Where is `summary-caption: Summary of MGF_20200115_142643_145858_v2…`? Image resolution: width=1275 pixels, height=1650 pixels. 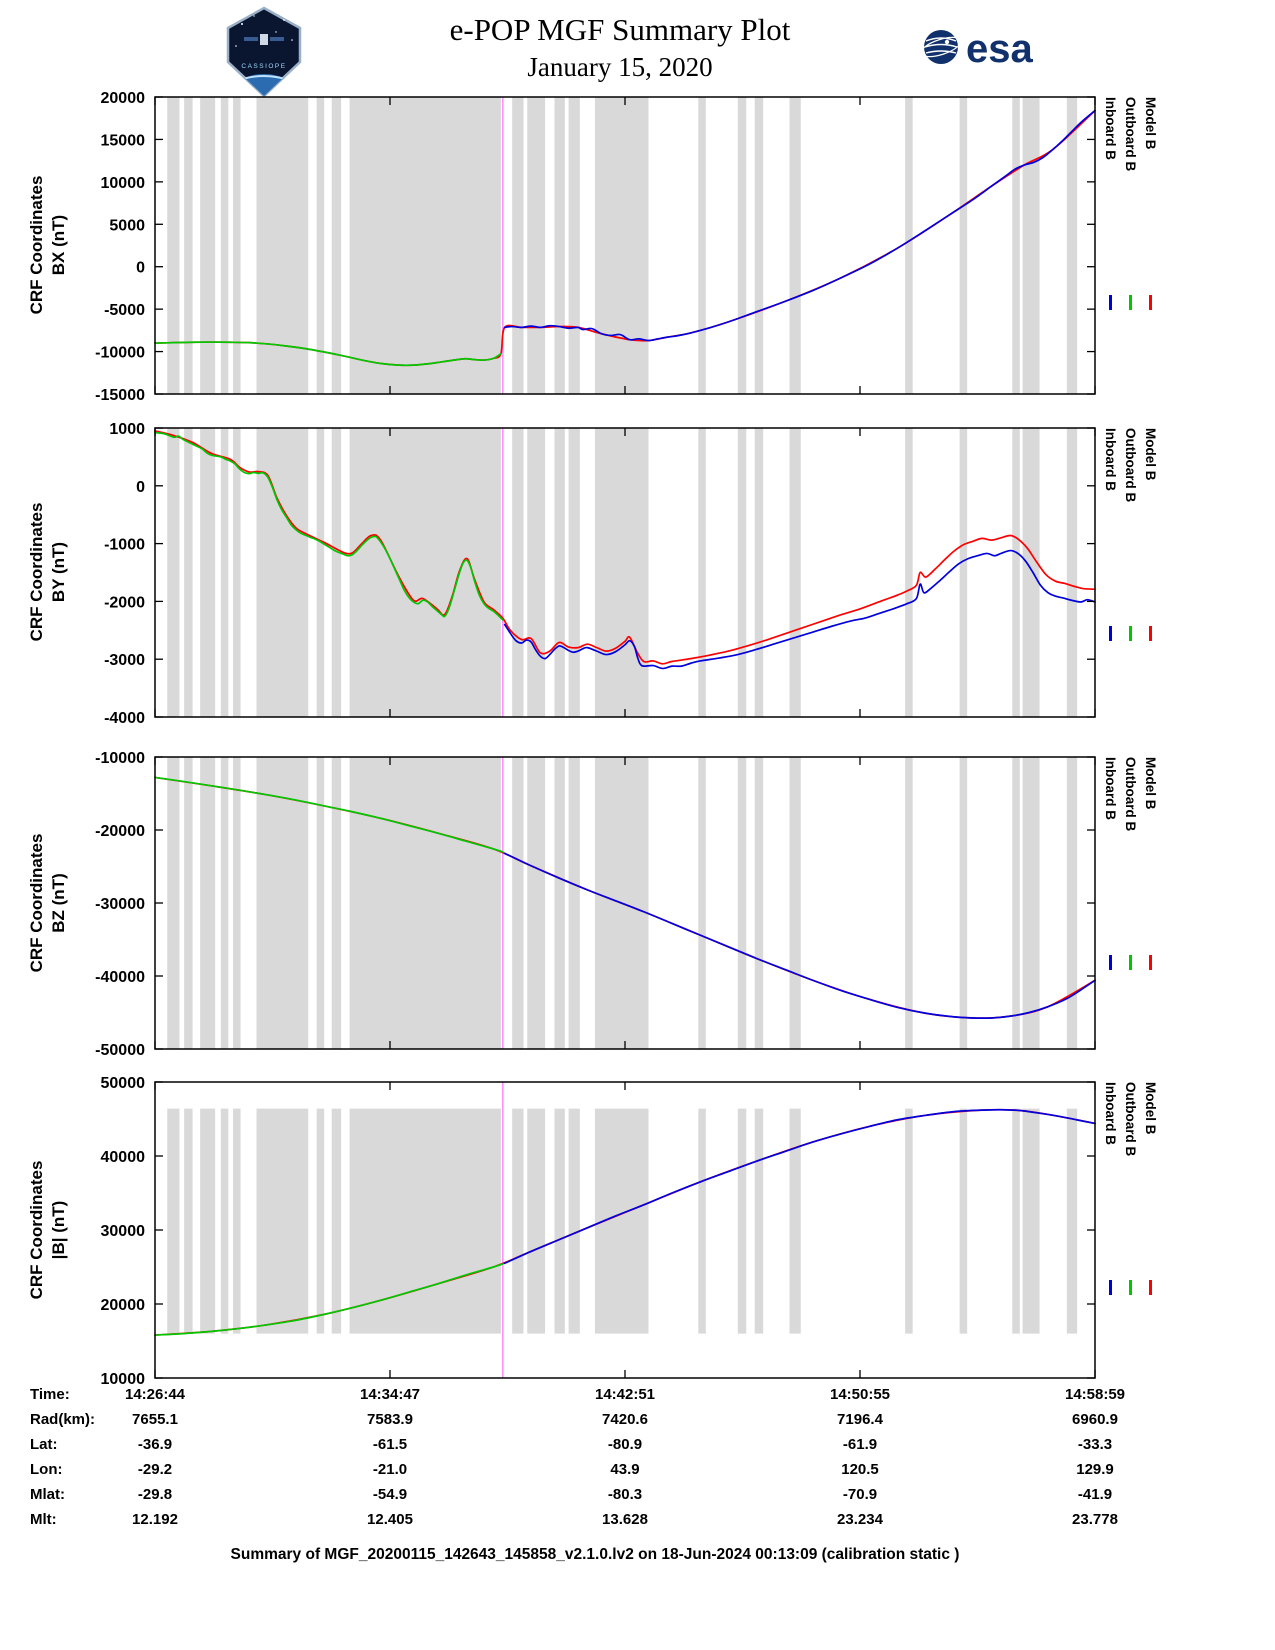
summary-caption: Summary of MGF_20200115_142643_145858_v2… is located at coordinates (595, 1554).